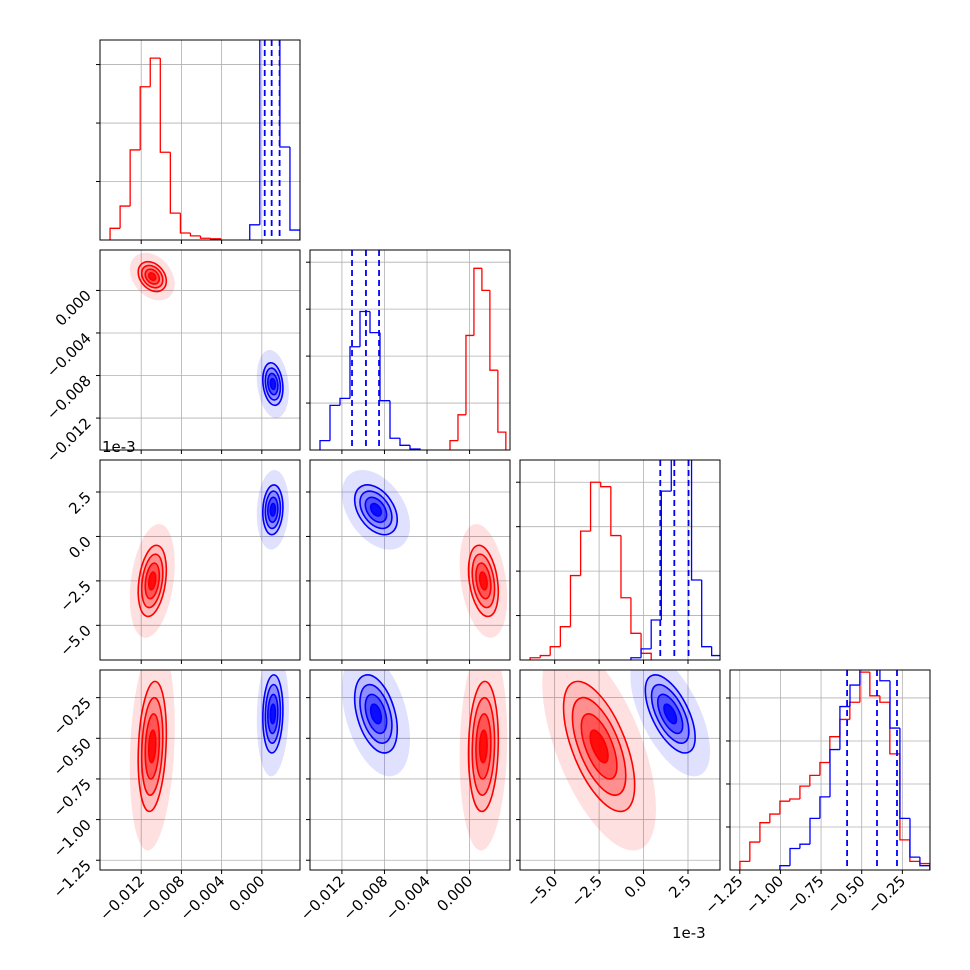  Describe the element at coordinates (586, 891) in the screenshot. I see `x-tick-label: −2.5` at that location.